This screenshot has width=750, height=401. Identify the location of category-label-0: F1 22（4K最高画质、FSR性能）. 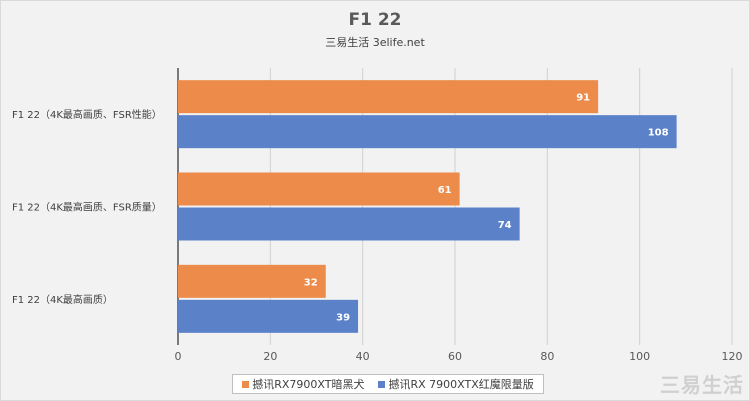
(87, 114).